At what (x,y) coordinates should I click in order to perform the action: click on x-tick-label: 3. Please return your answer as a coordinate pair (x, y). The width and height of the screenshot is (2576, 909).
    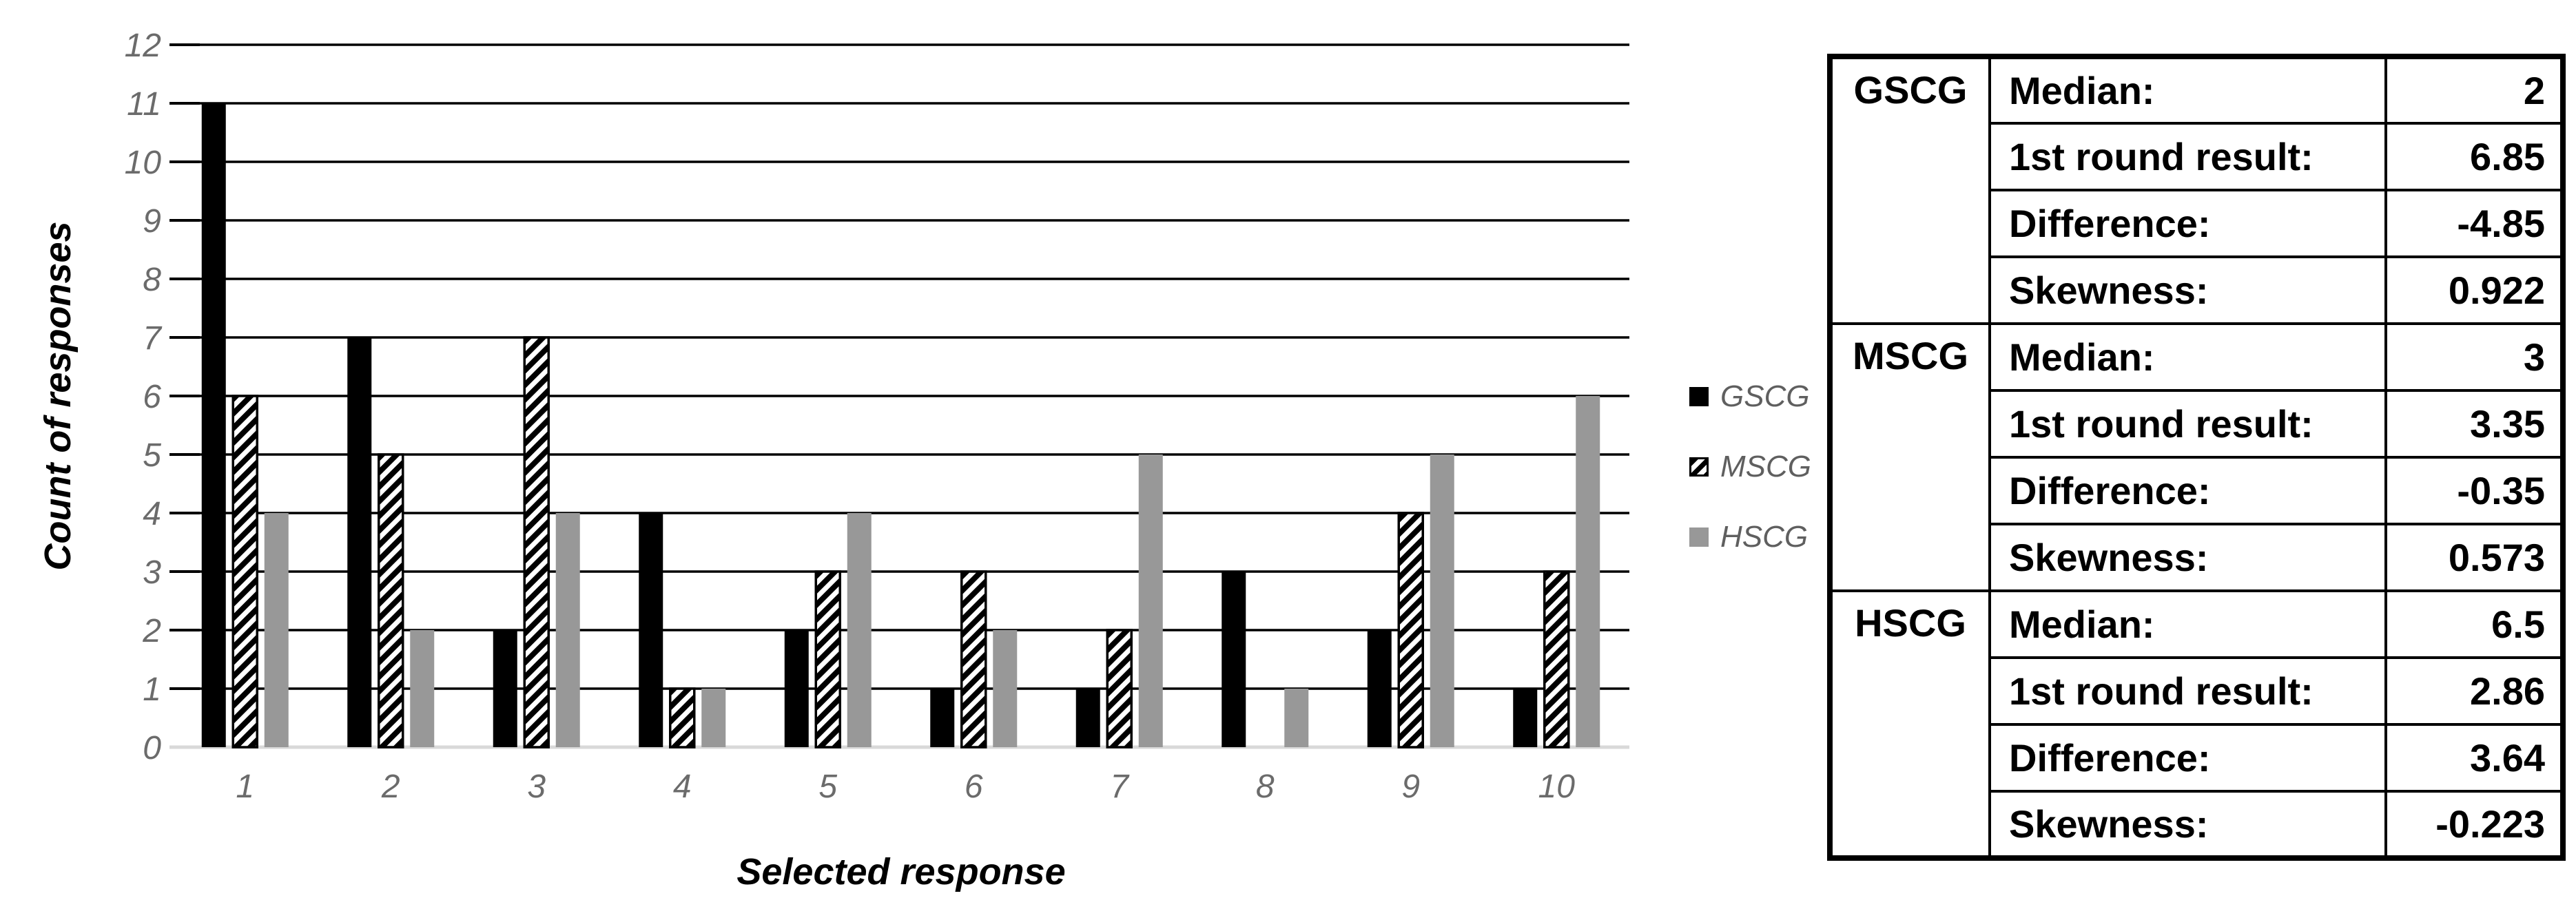
    Looking at the image, I should click on (536, 787).